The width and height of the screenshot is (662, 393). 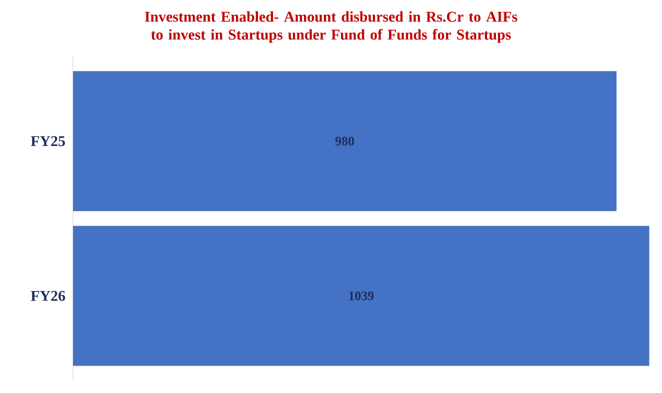 What do you see at coordinates (331, 27) in the screenshot?
I see `chart-title: Investment Enabled- Amount disbursed in Rs.Cr to AIFs to invest in Startups under Fund of Funds for Startups` at bounding box center [331, 27].